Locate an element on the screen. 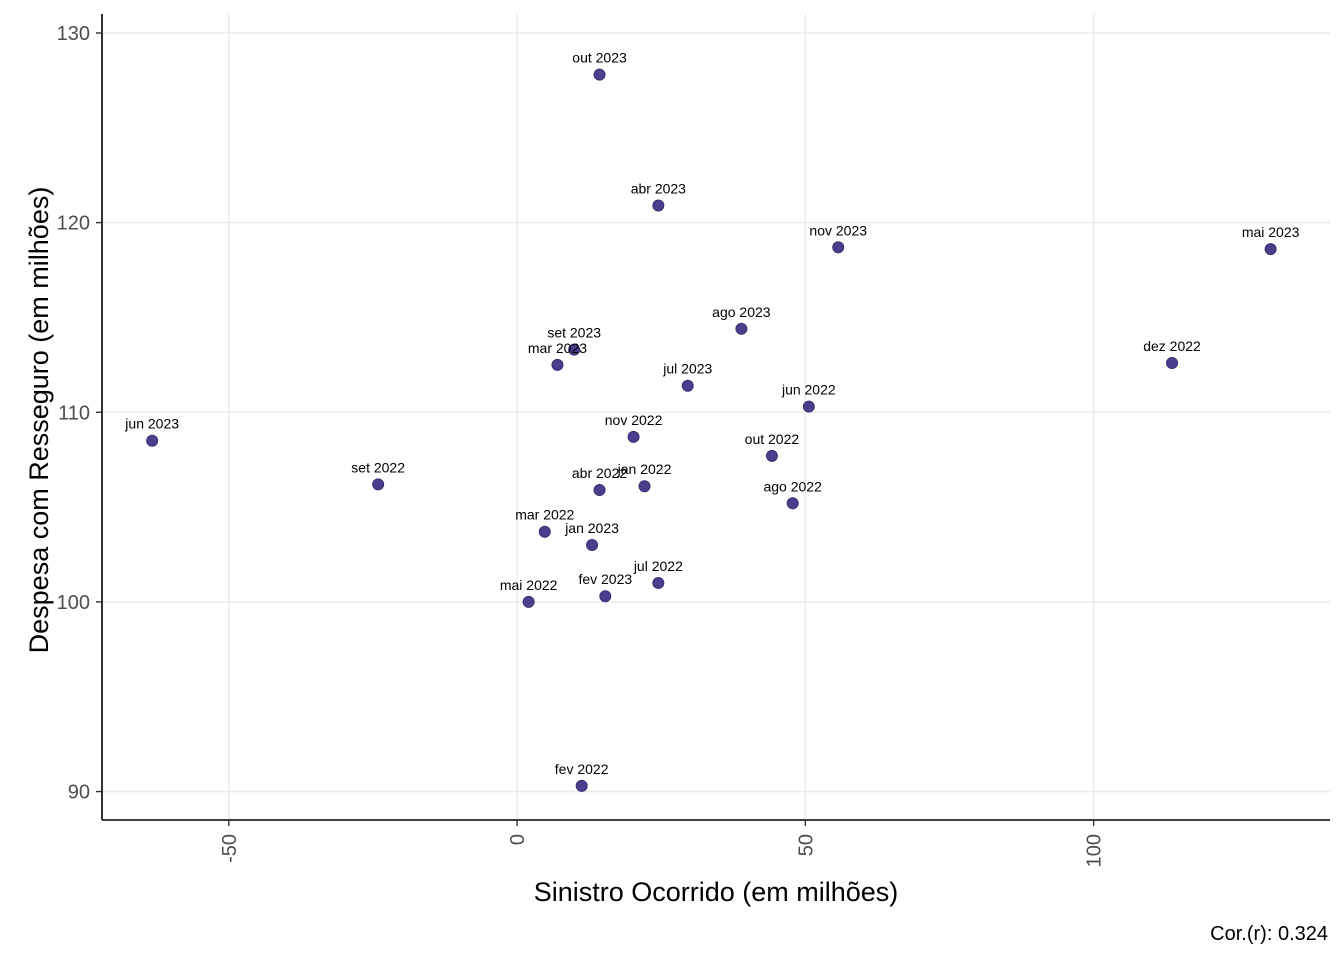  y-axis-ticks: 90 100 110 120 130 is located at coordinates (79, 413).